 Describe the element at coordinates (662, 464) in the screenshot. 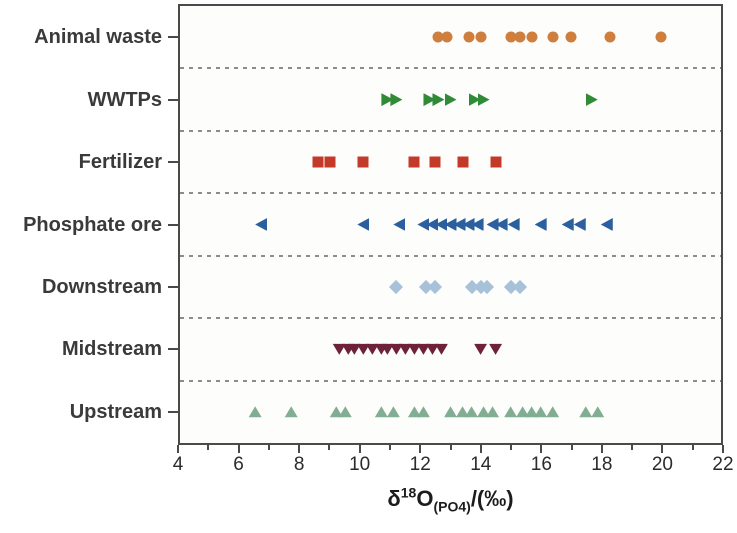

I see `x-axis-tick-label: 20` at that location.